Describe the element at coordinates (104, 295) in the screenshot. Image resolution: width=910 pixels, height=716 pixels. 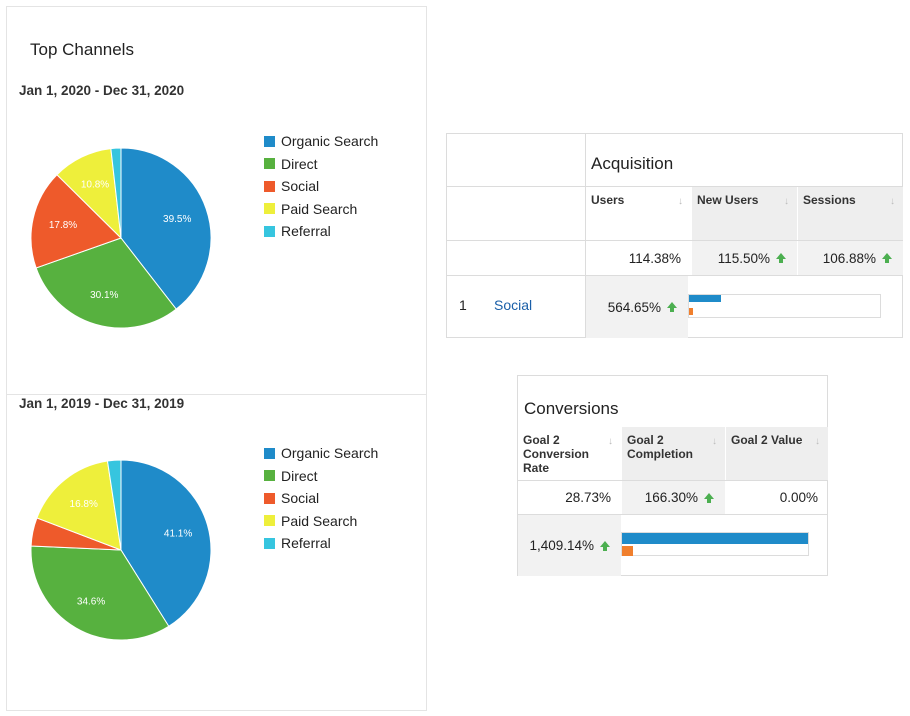
I see `pie-slice-label: 30.1%` at that location.